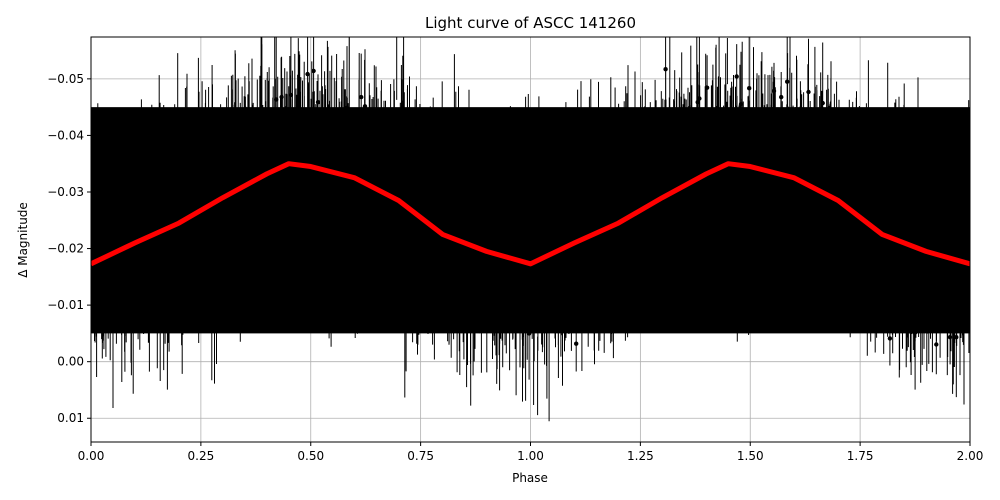  Describe the element at coordinates (750, 456) in the screenshot. I see `svg-text: 1.50` at that location.